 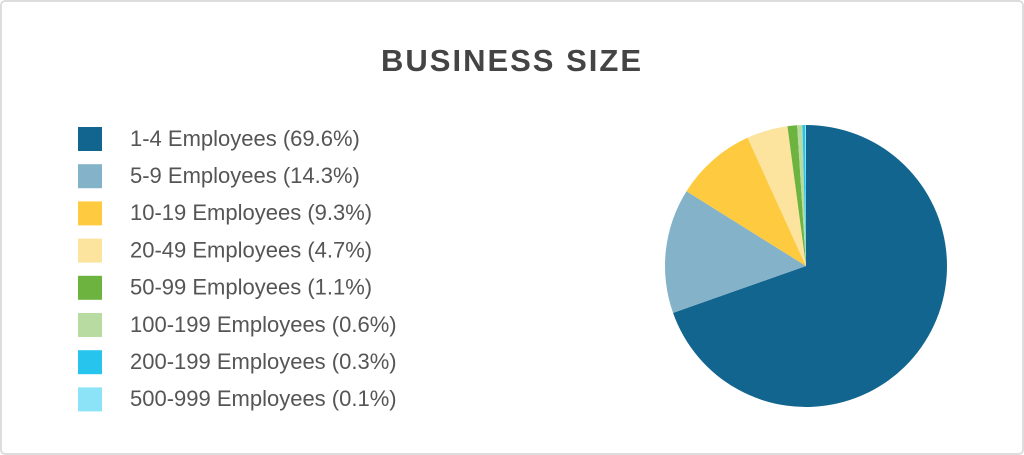 I want to click on legend-label: 50-99 Employees (1.1%), so click(x=251, y=287).